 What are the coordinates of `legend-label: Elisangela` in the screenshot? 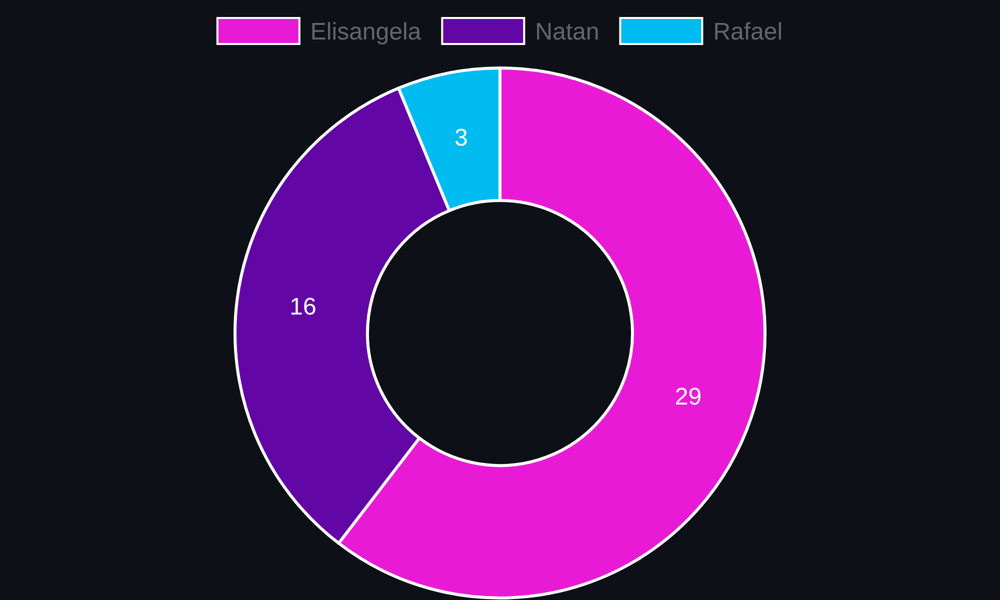 It's located at (366, 32).